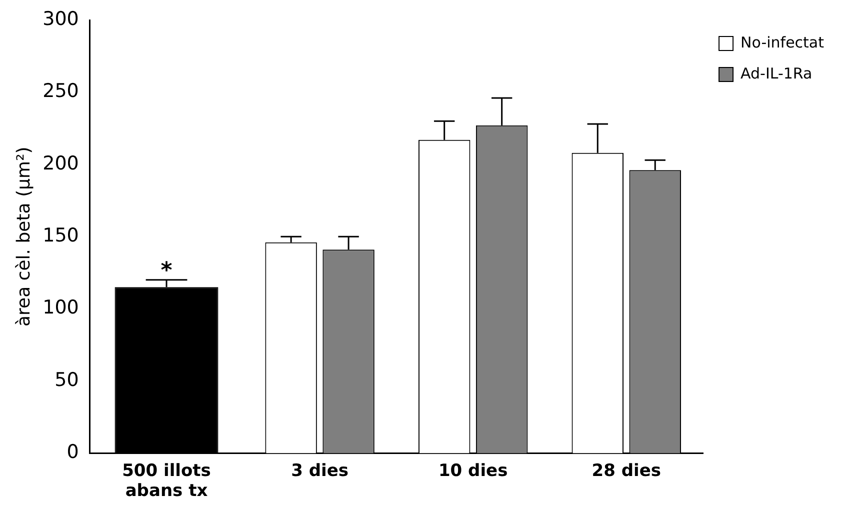 The image size is (844, 520). Describe the element at coordinates (72, 452) in the screenshot. I see `y-tick-label: 0` at that location.